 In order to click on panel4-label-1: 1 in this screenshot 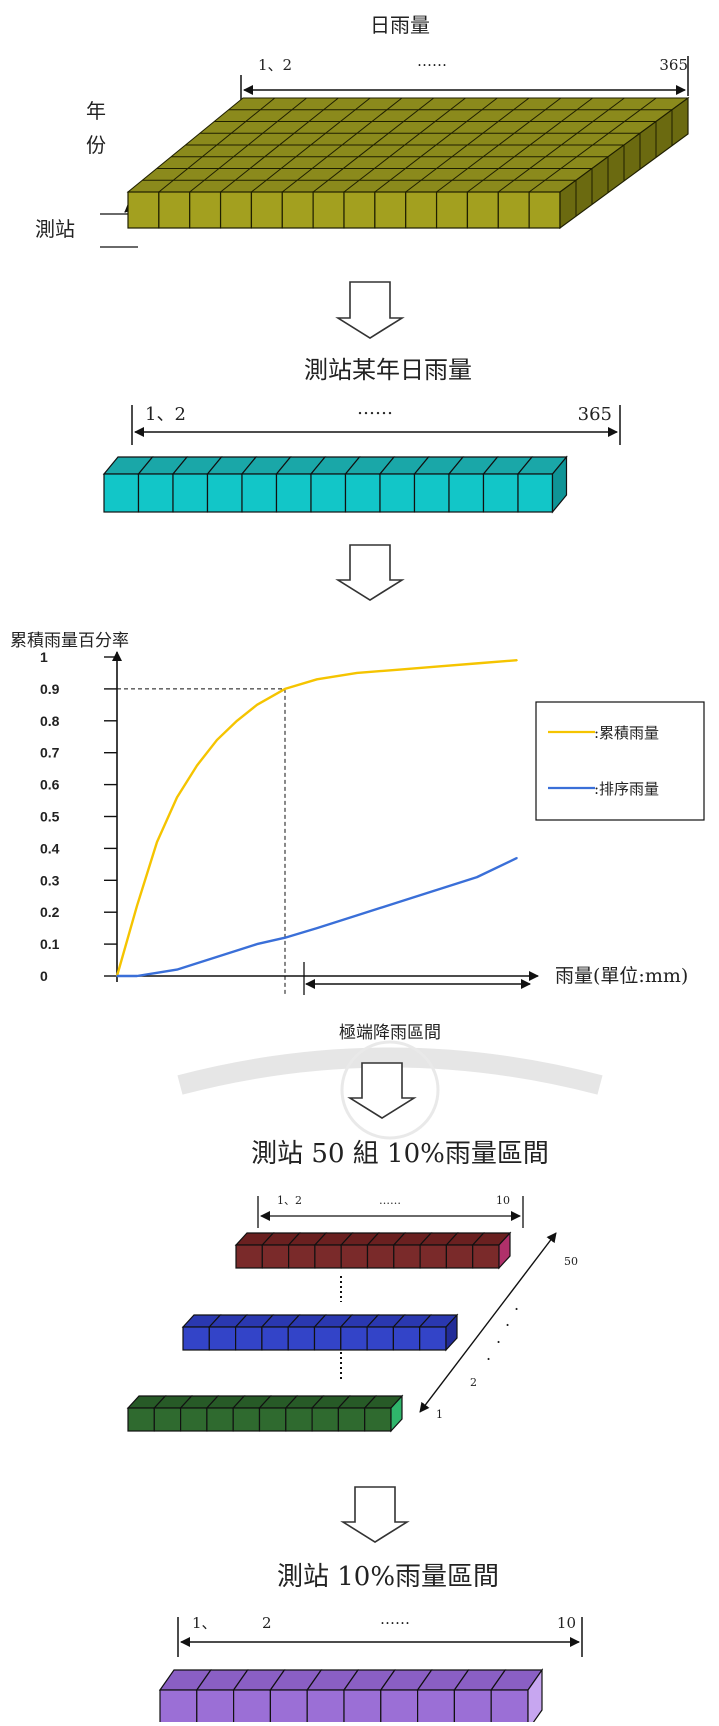, I will do `click(439, 1414)`.